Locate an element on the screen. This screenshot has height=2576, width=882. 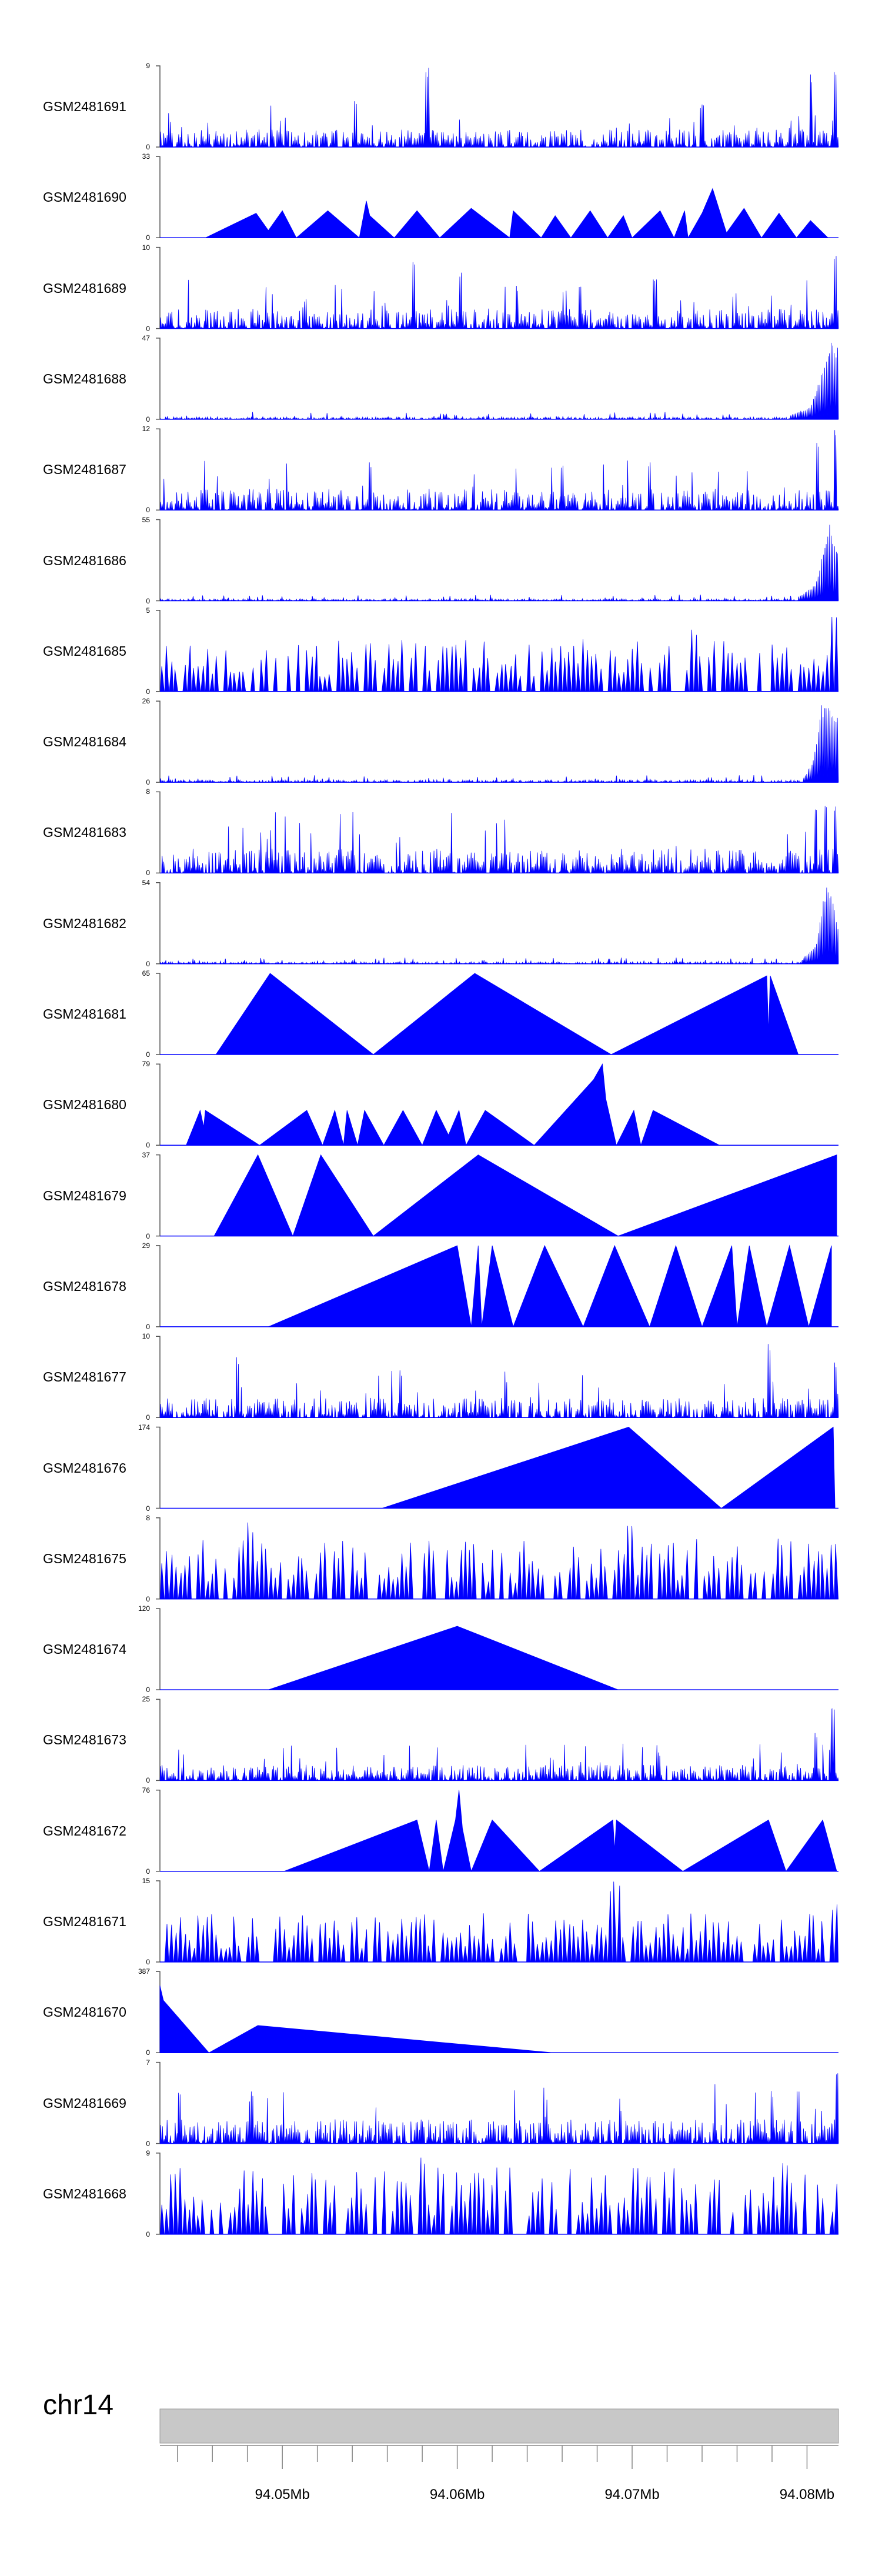
track-label: GSM2481668 is located at coordinates (84, 2193).